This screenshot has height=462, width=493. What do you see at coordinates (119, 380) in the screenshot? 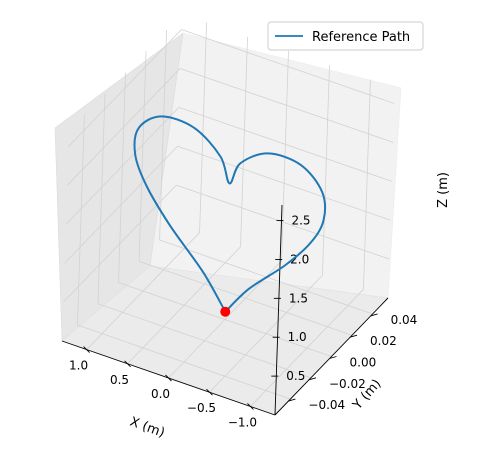
I see `x-tick-label: 0.5` at bounding box center [119, 380].